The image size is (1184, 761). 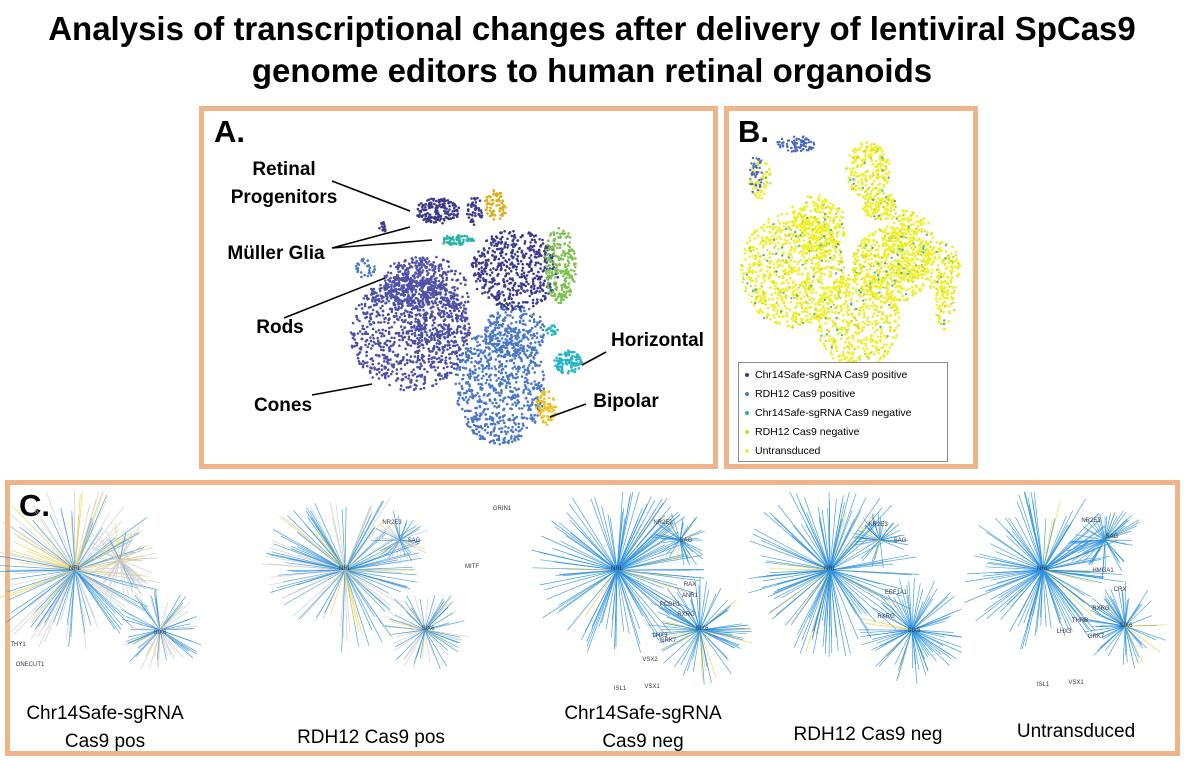 What do you see at coordinates (1103, 571) in the screenshot?
I see `gene-label: HMGA1` at bounding box center [1103, 571].